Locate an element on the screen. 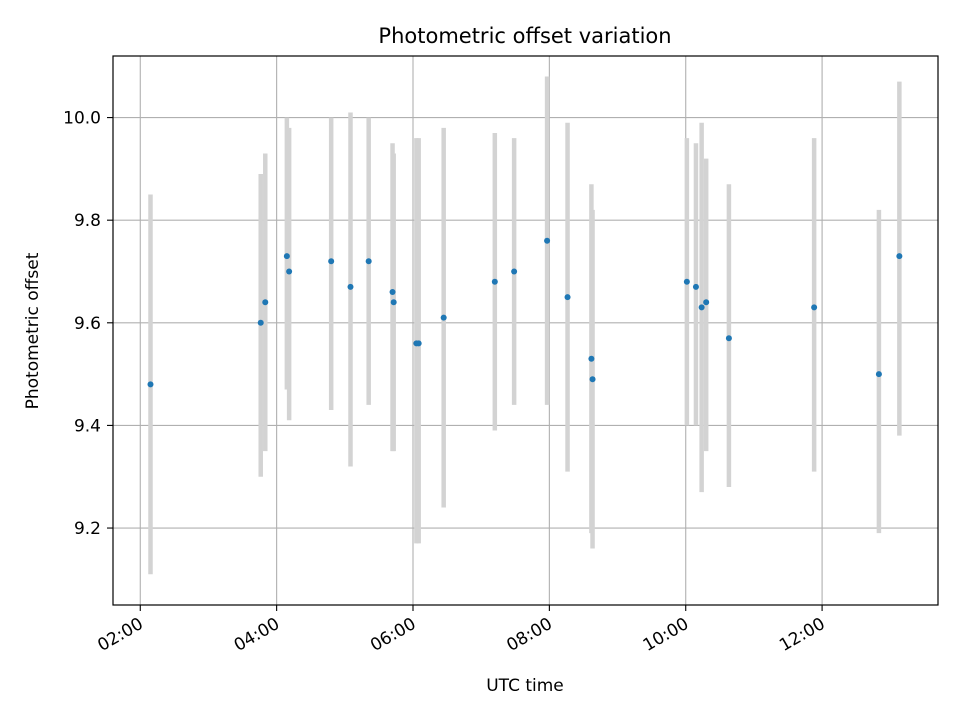 This screenshot has height=720, width=960. chart-title: Photometric offset variation is located at coordinates (524, 36).